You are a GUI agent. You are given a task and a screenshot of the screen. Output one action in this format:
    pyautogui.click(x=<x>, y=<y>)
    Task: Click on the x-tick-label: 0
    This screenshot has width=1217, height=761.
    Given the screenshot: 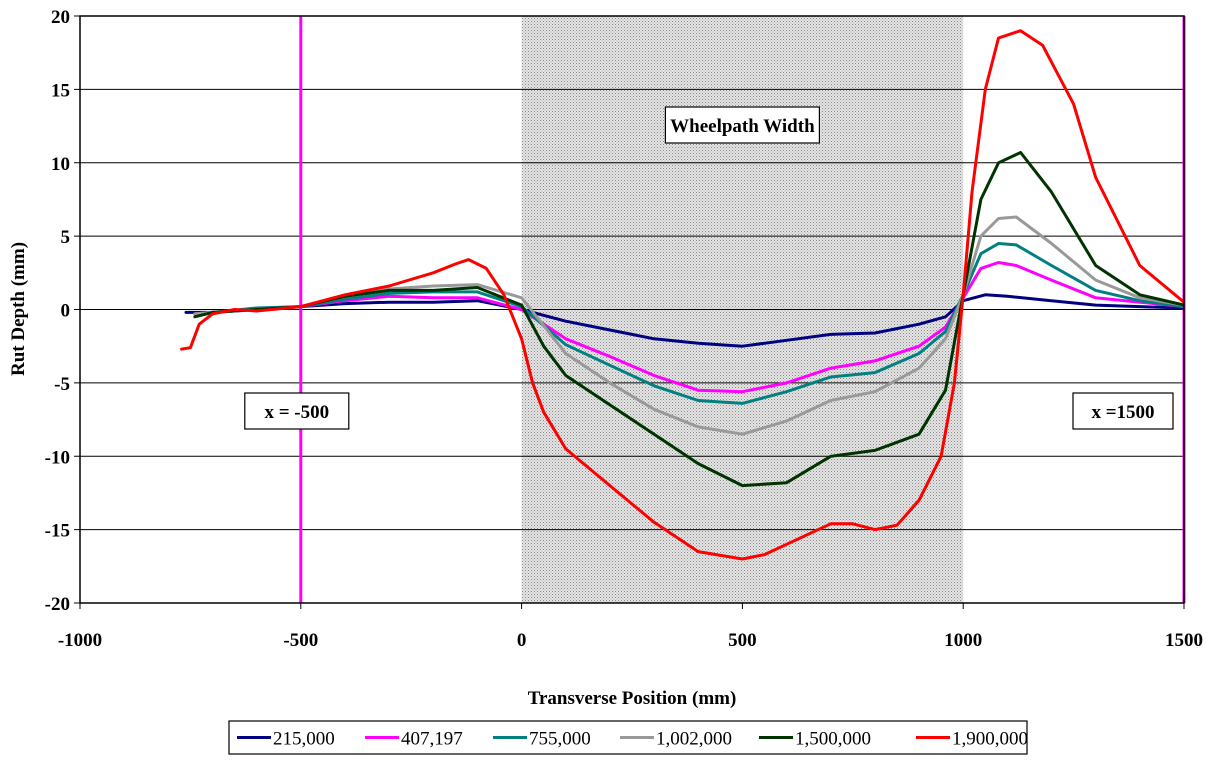 What is the action you would take?
    pyautogui.click(x=522, y=640)
    